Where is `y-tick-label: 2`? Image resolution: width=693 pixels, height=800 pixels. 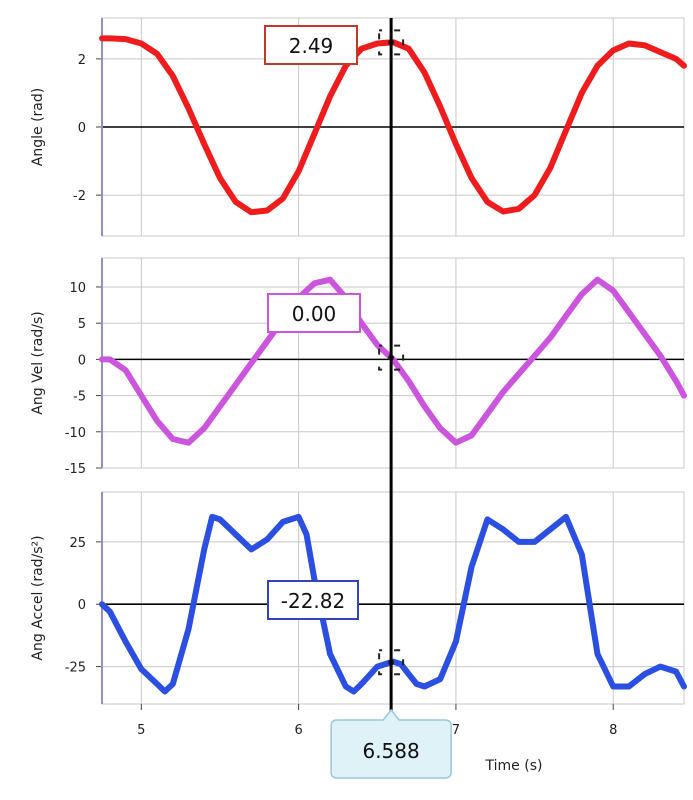
y-tick-label: 2 is located at coordinates (82, 60).